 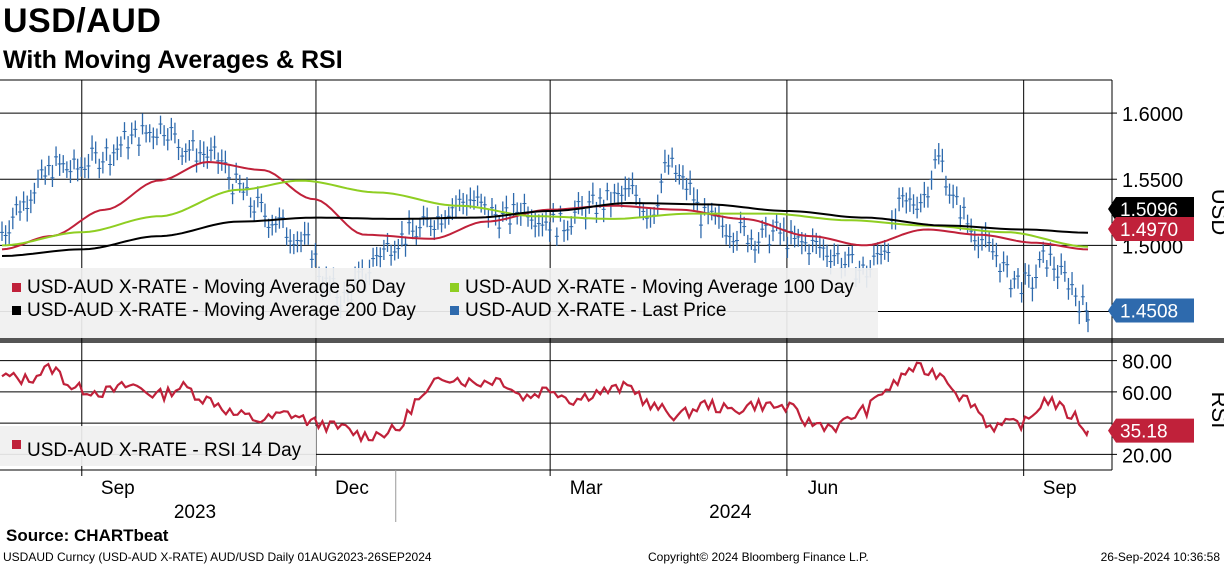 I want to click on x-tick-label: Dec, so click(x=352, y=488).